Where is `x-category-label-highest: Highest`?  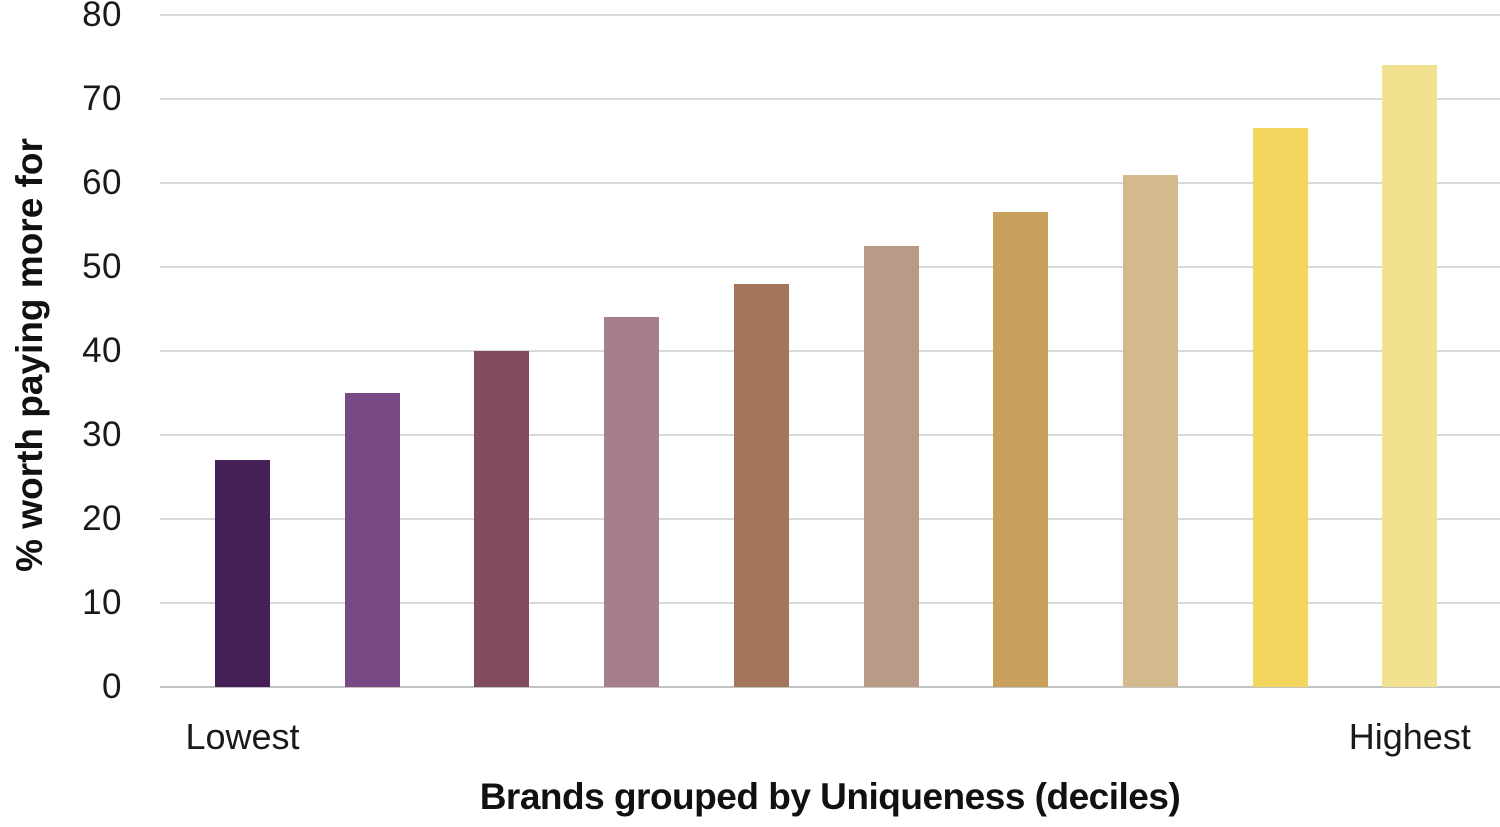 x-category-label-highest: Highest is located at coordinates (1409, 736).